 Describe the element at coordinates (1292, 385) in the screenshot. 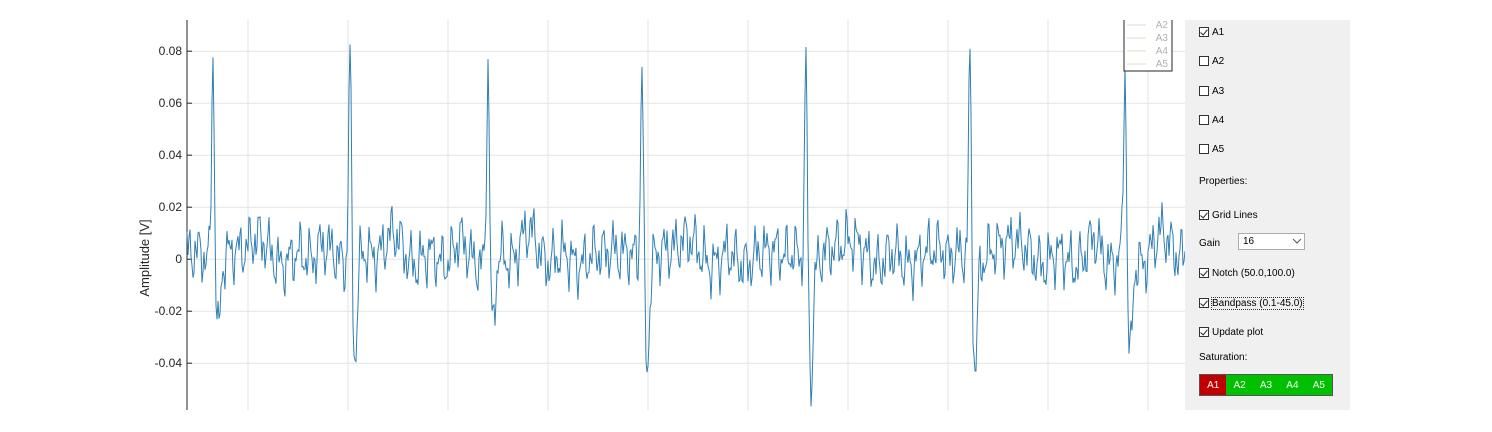

I see `saturation-a4: A4` at that location.